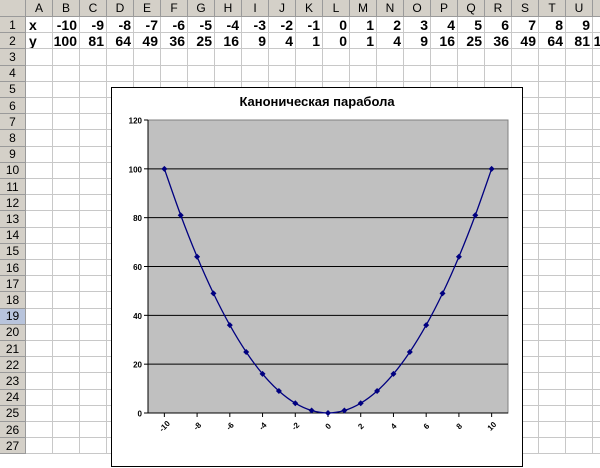 The width and height of the screenshot is (600, 468). Describe the element at coordinates (39, 235) in the screenshot. I see `cell-A14` at that location.